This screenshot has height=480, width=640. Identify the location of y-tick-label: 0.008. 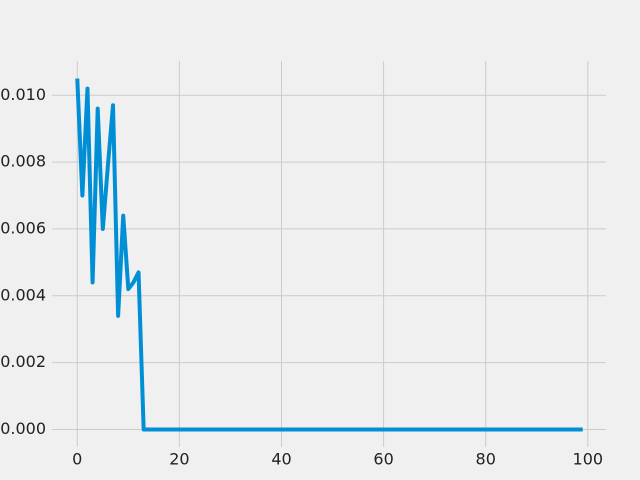
(23, 161).